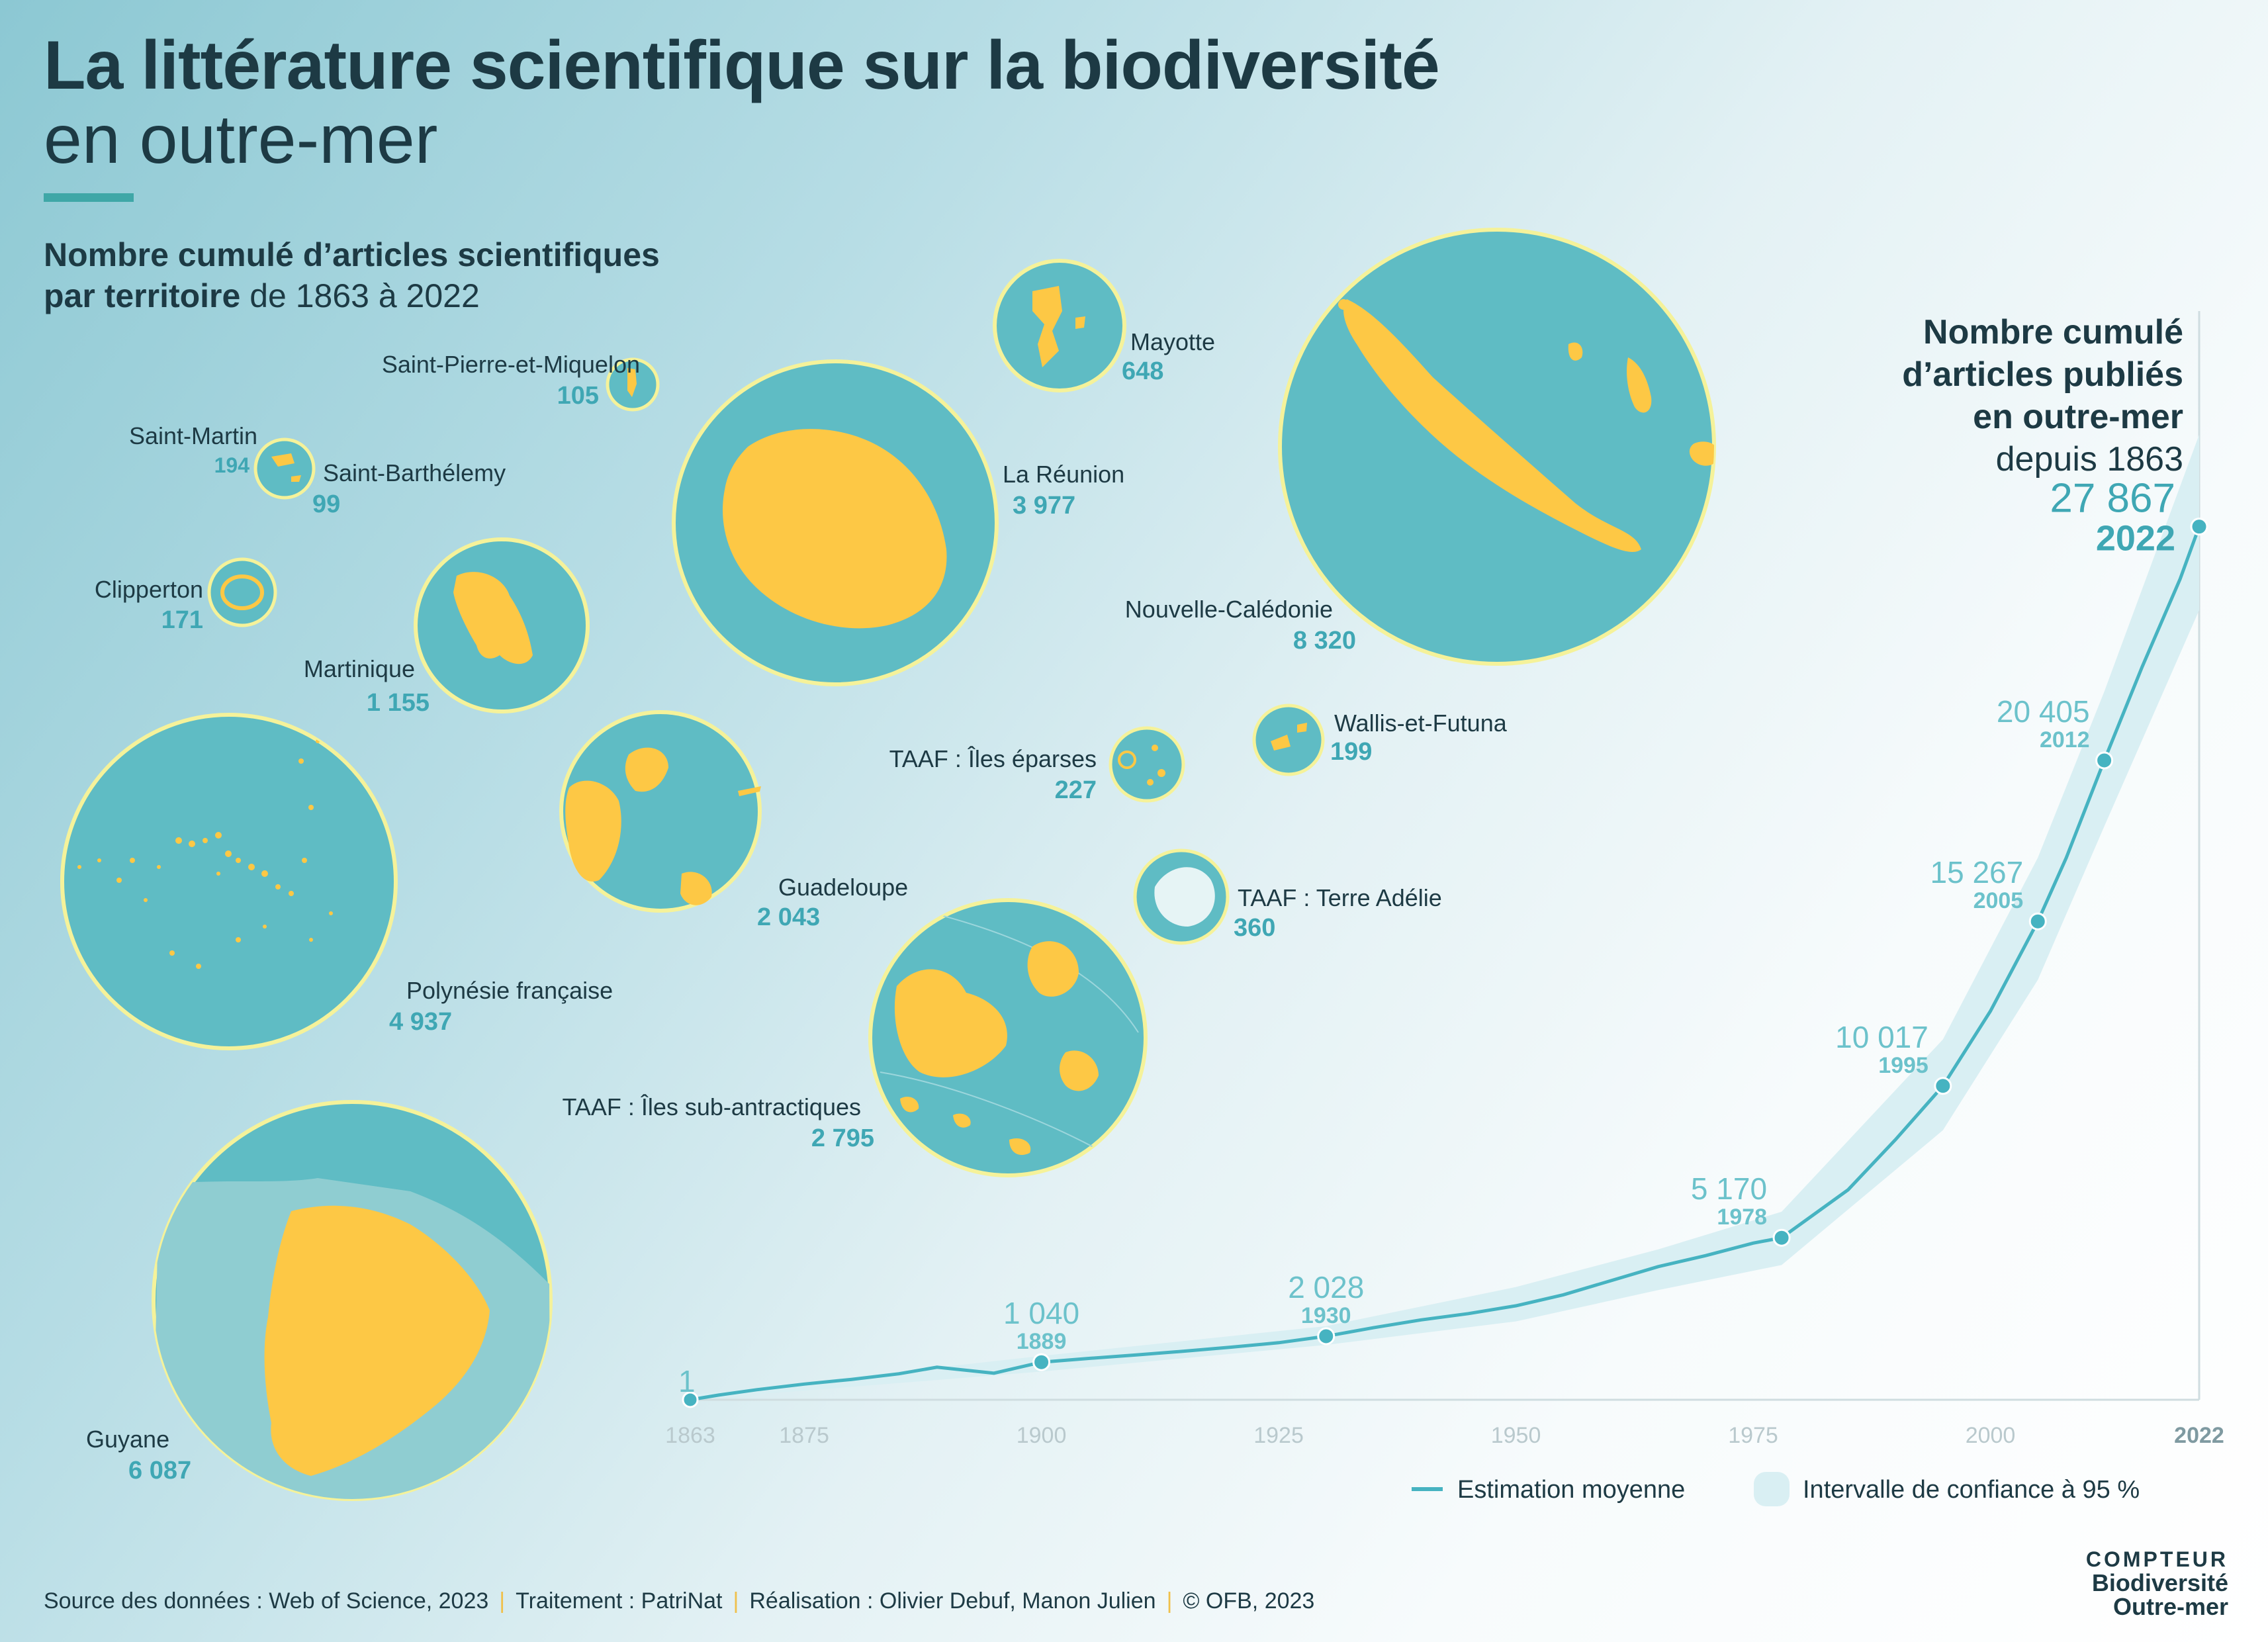 Image resolution: width=2268 pixels, height=1642 pixels. I want to click on legend-band-swatch, so click(1772, 1489).